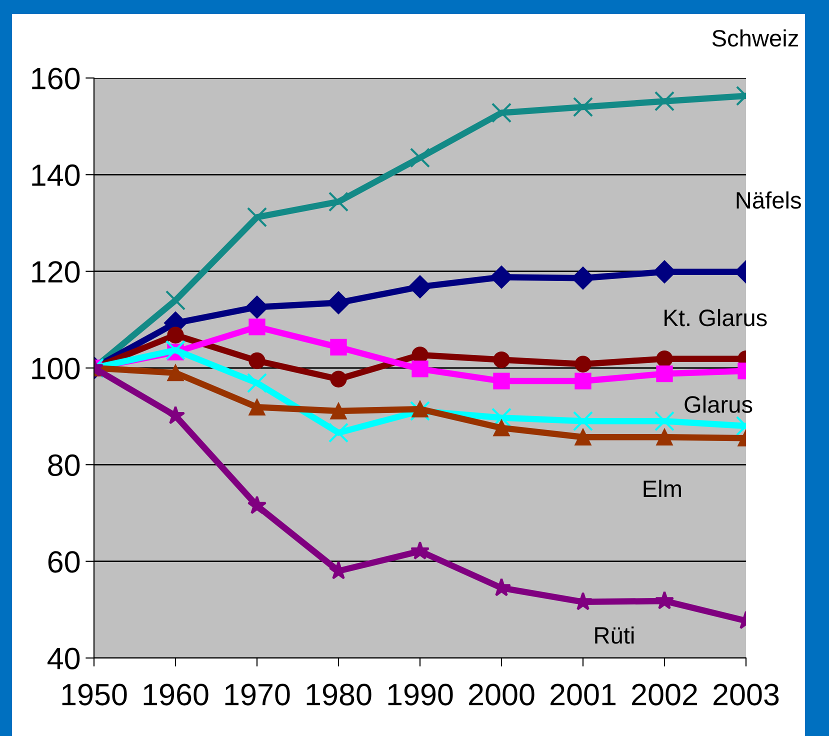 The image size is (829, 736). I want to click on series-label: Glarus, so click(718, 404).